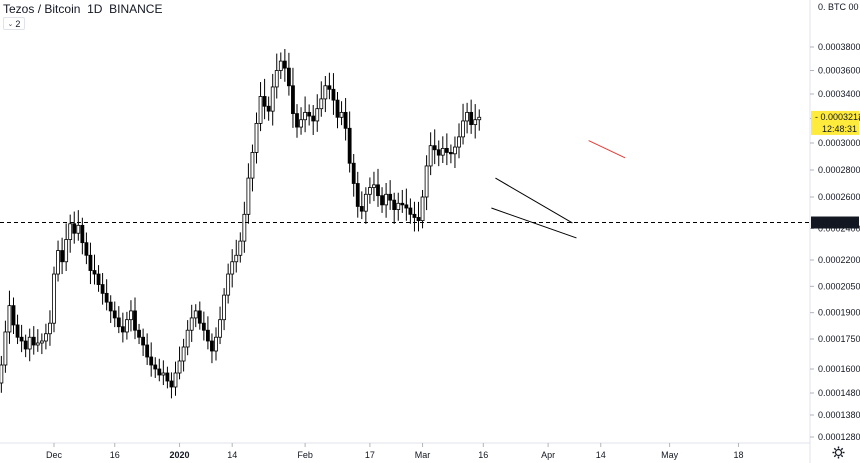 Image resolution: width=860 pixels, height=463 pixels. I want to click on y-tick-label: 0.0001280, so click(839, 437).